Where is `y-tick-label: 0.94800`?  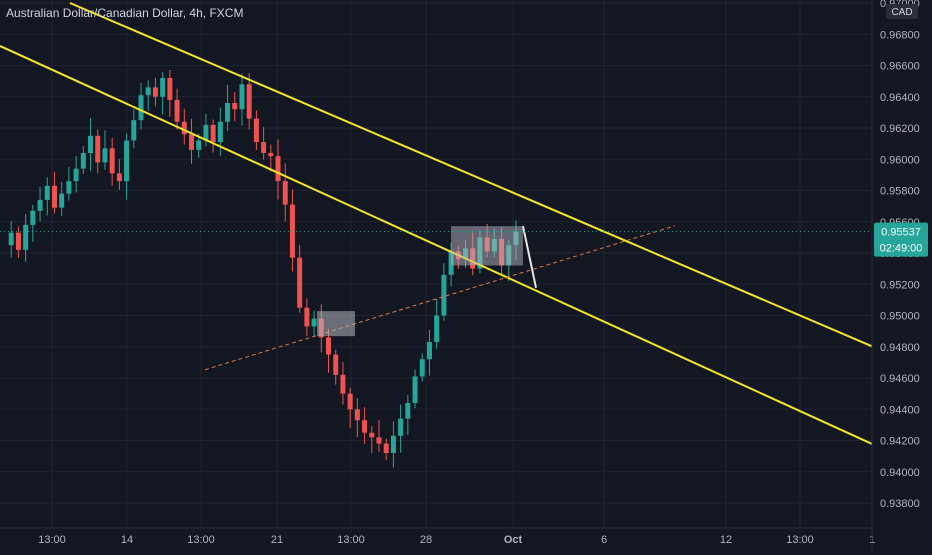 y-tick-label: 0.94800 is located at coordinates (900, 348).